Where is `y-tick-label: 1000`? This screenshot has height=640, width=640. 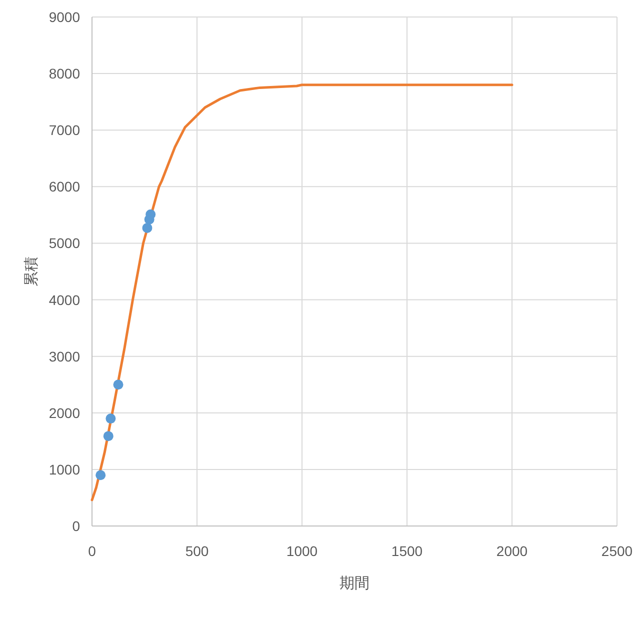 y-tick-label: 1000 is located at coordinates (64, 469).